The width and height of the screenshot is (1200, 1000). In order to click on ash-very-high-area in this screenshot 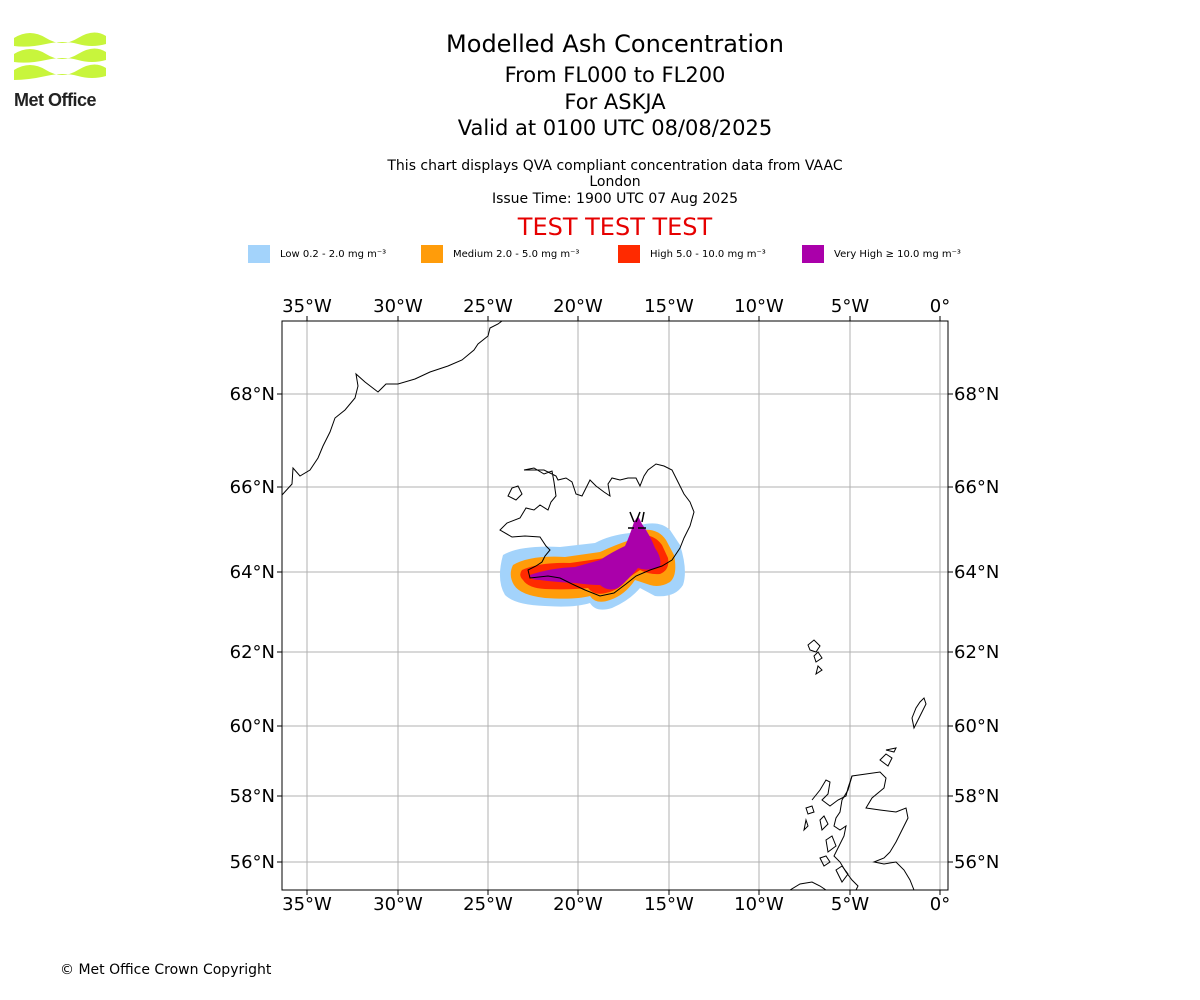, I will do `click(595, 553)`.